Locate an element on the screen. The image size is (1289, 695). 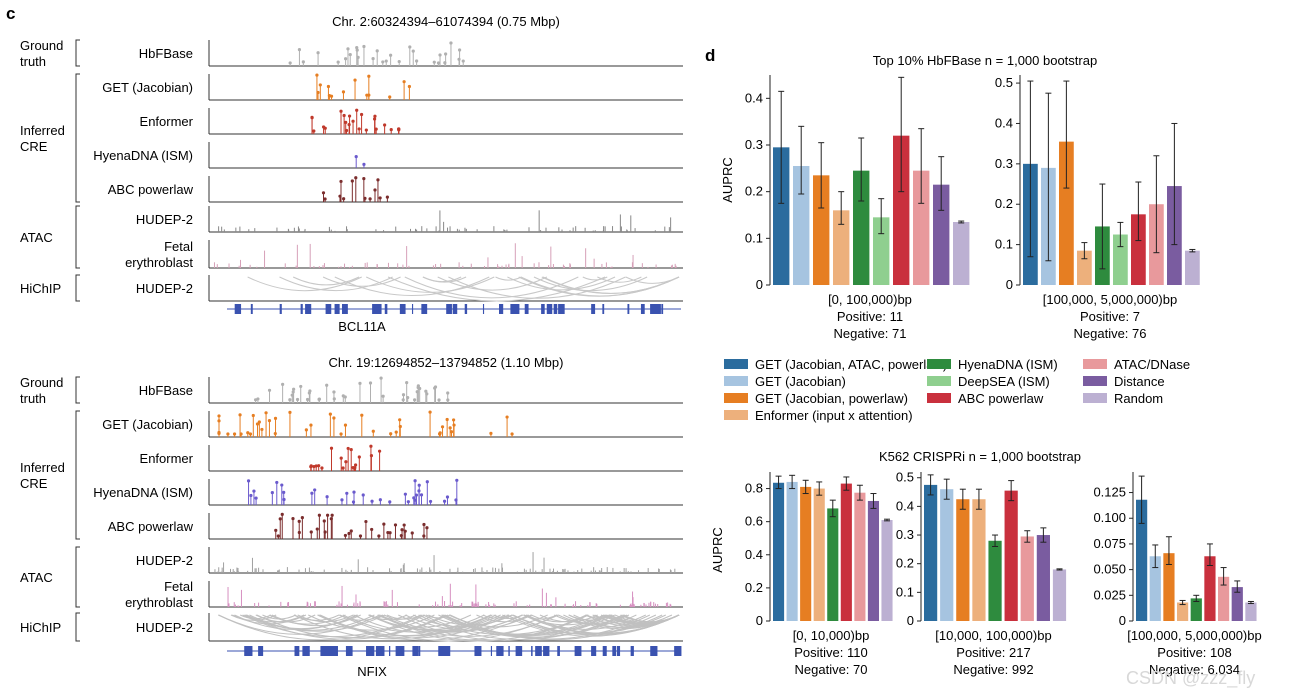
y-tick-label: 0.1 is located at coordinates (1004, 244).